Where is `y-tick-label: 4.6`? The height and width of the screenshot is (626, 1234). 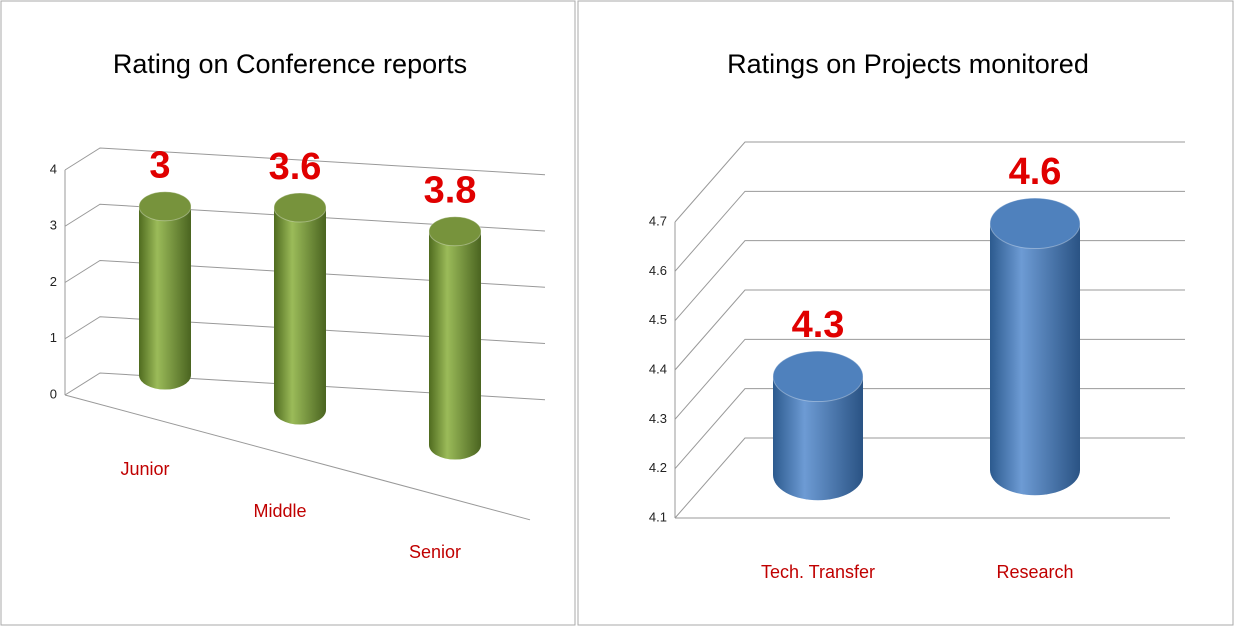
y-tick-label: 4.6 is located at coordinates (658, 270).